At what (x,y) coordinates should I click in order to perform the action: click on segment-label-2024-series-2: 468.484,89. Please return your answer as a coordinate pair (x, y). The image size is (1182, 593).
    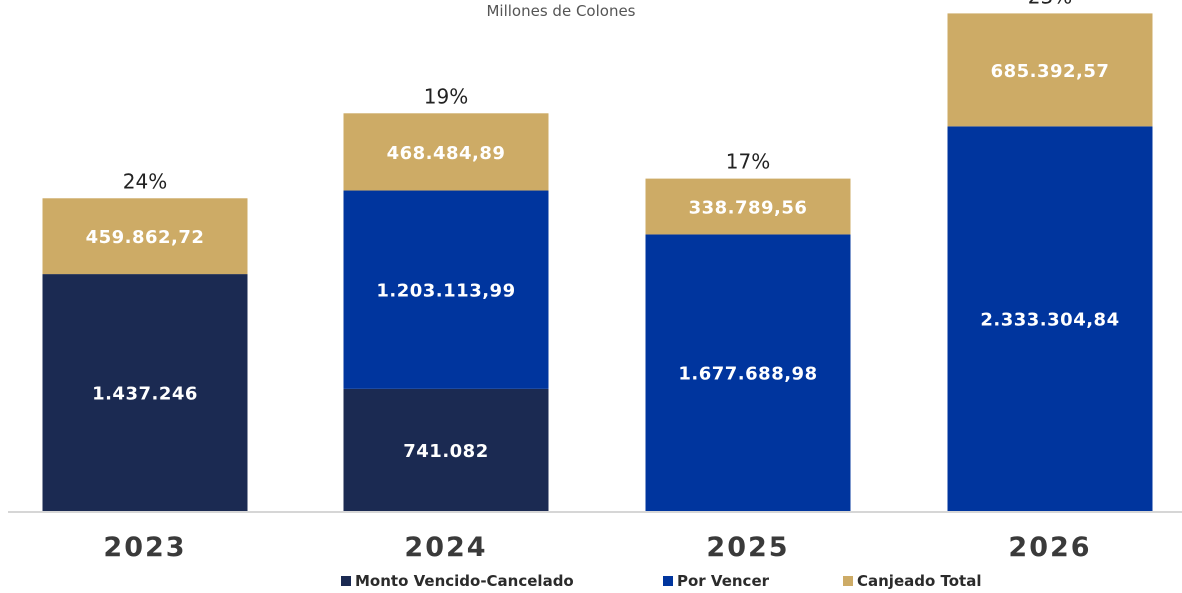
    Looking at the image, I should click on (446, 153).